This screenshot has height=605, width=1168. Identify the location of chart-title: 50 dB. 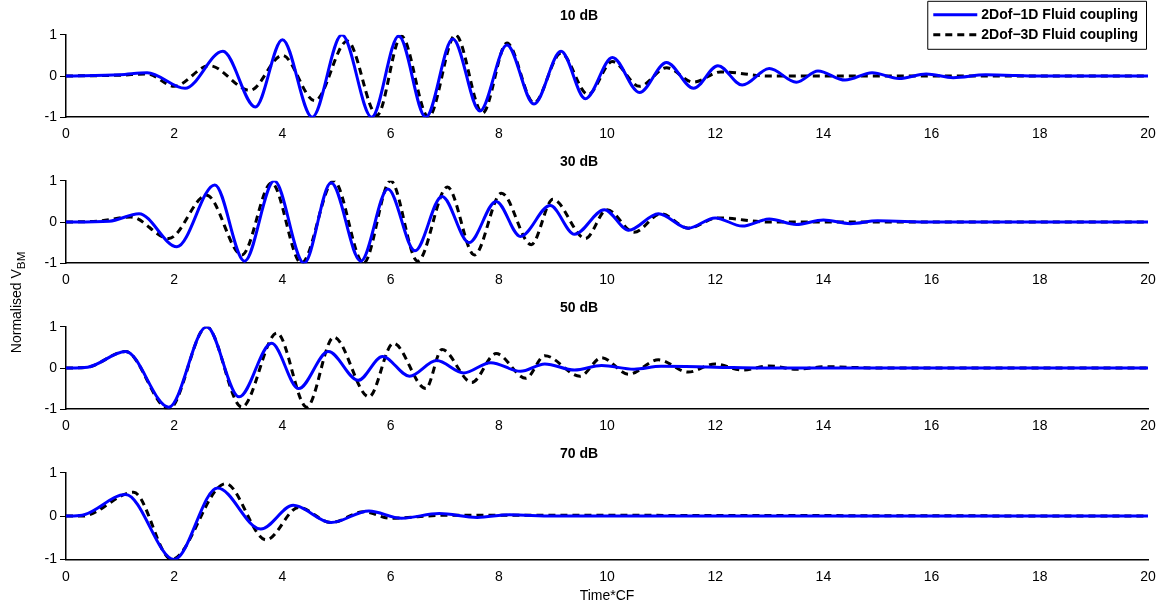
(579, 307).